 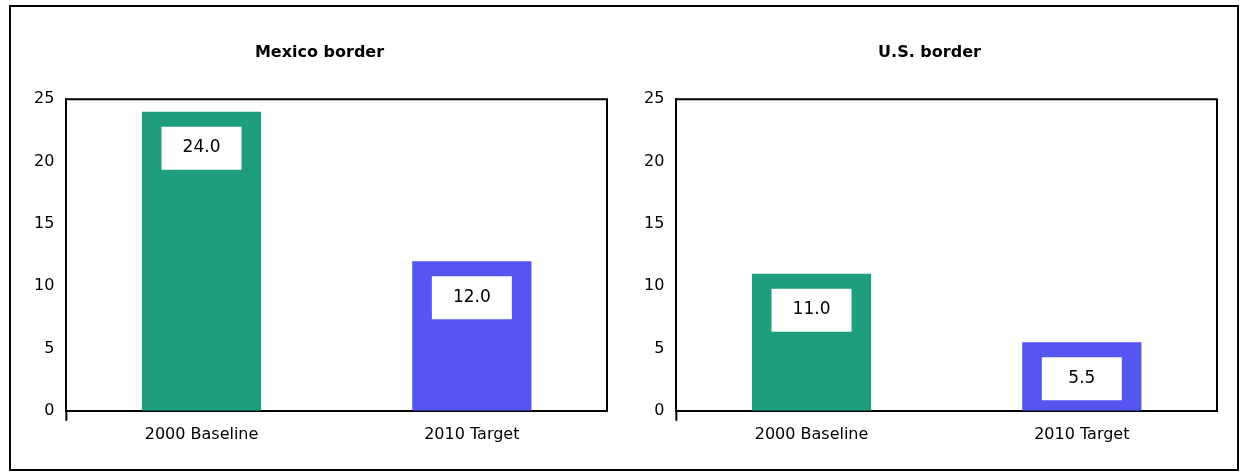 I want to click on data-label: 11.0, so click(x=811, y=308).